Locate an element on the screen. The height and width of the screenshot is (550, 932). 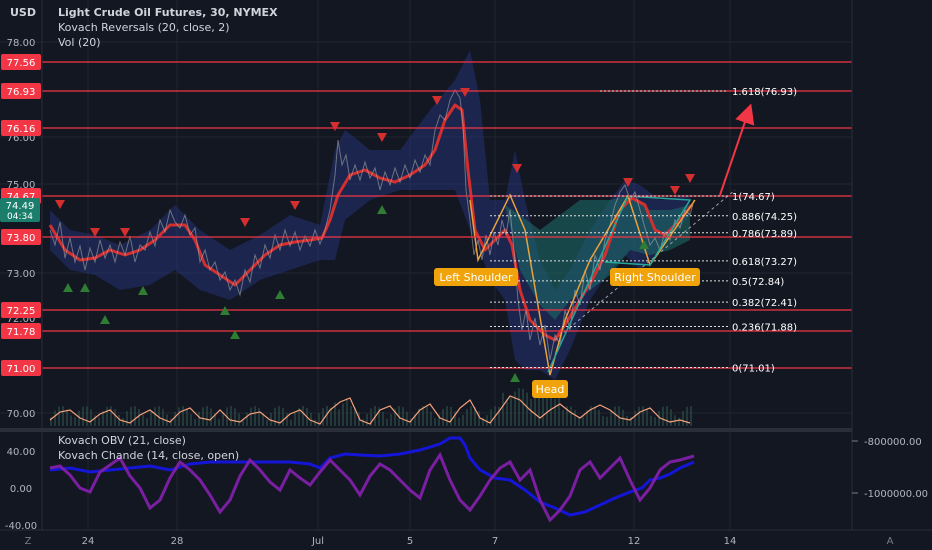
x-tick: 5 is located at coordinates (410, 541).